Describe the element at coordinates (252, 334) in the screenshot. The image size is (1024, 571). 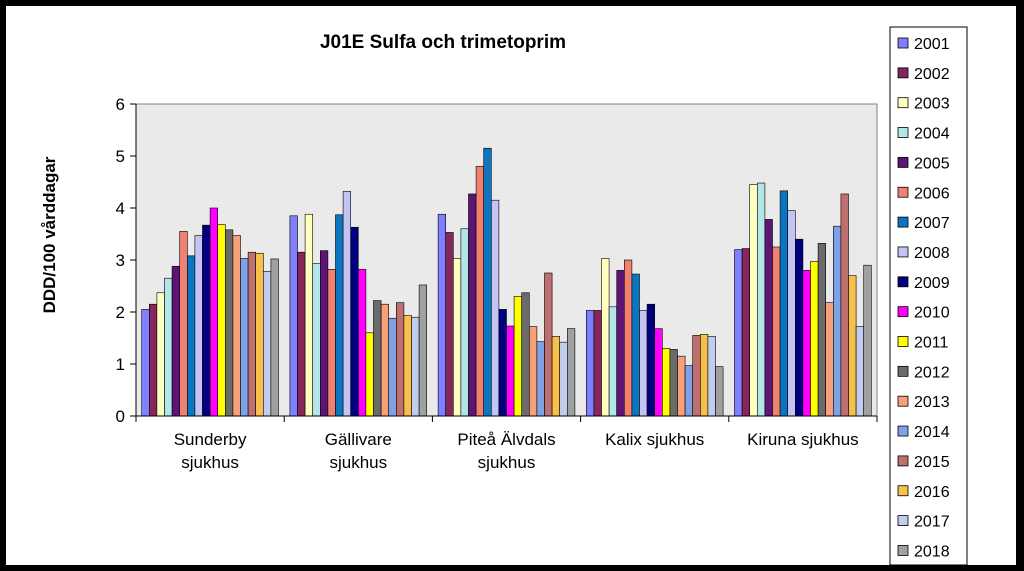
I see `bar-2015-cat0` at that location.